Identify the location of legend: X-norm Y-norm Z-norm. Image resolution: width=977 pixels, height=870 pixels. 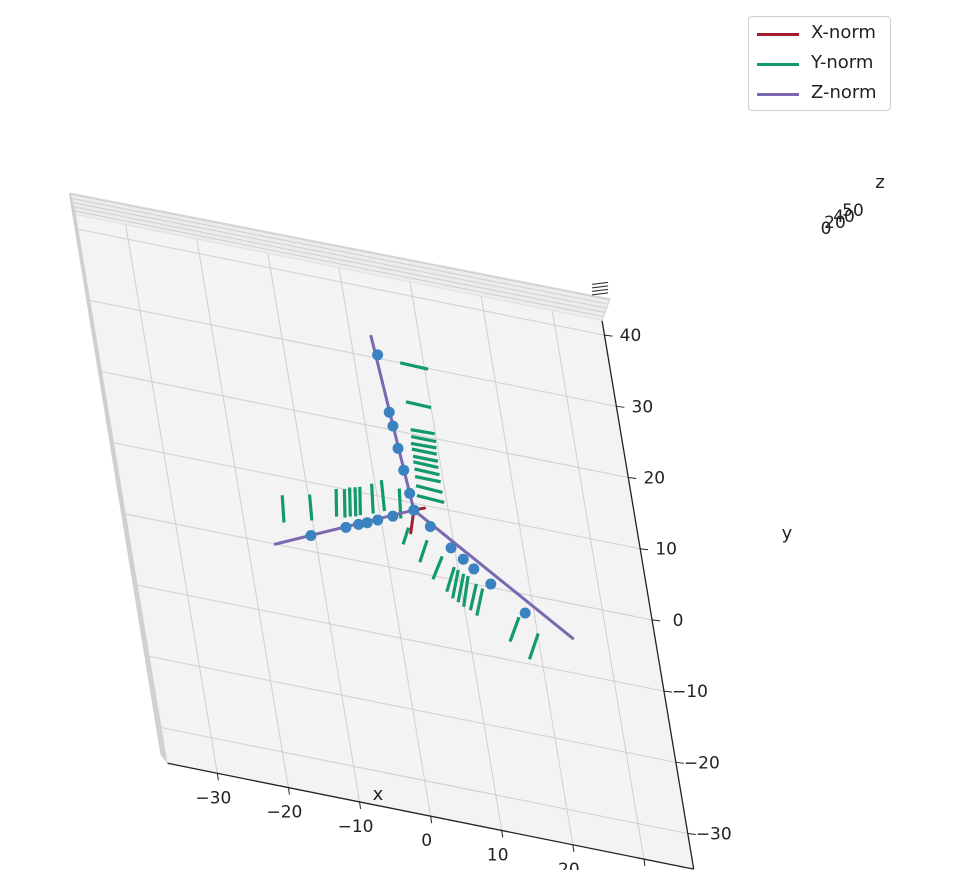
(819, 63).